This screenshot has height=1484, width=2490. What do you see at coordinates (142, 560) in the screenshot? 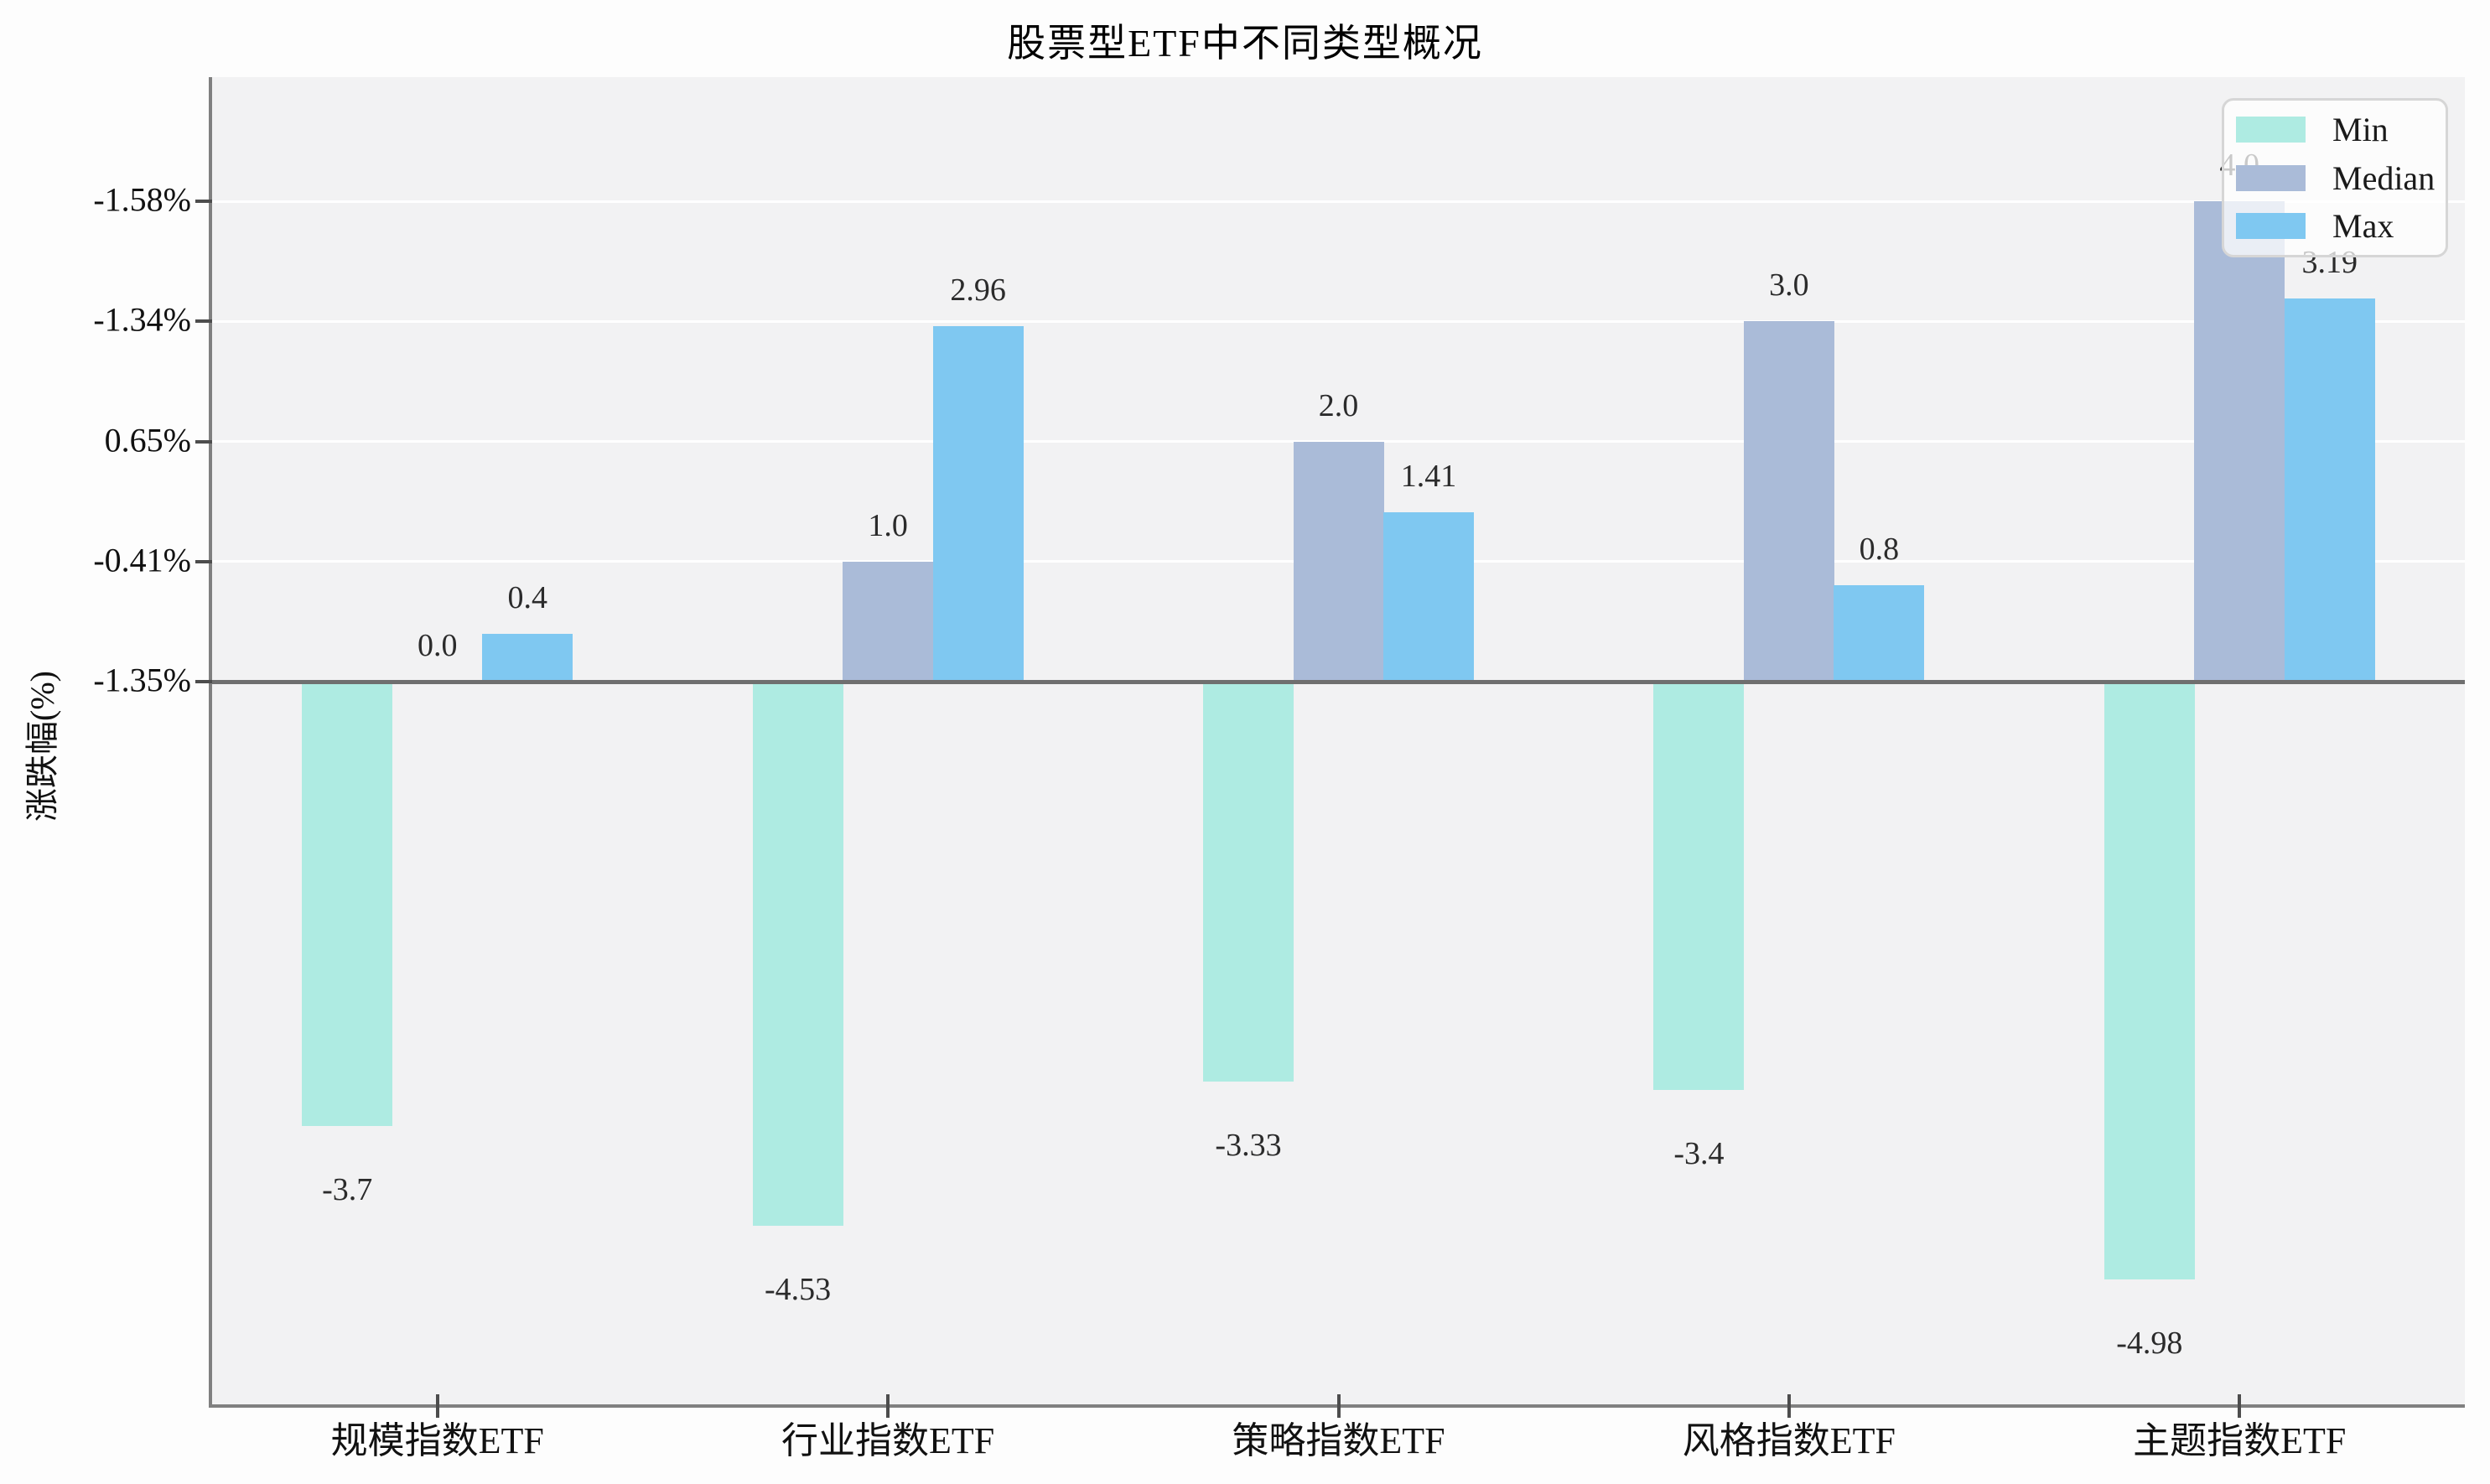
I see `y-tick-label: -0.41%` at bounding box center [142, 560].